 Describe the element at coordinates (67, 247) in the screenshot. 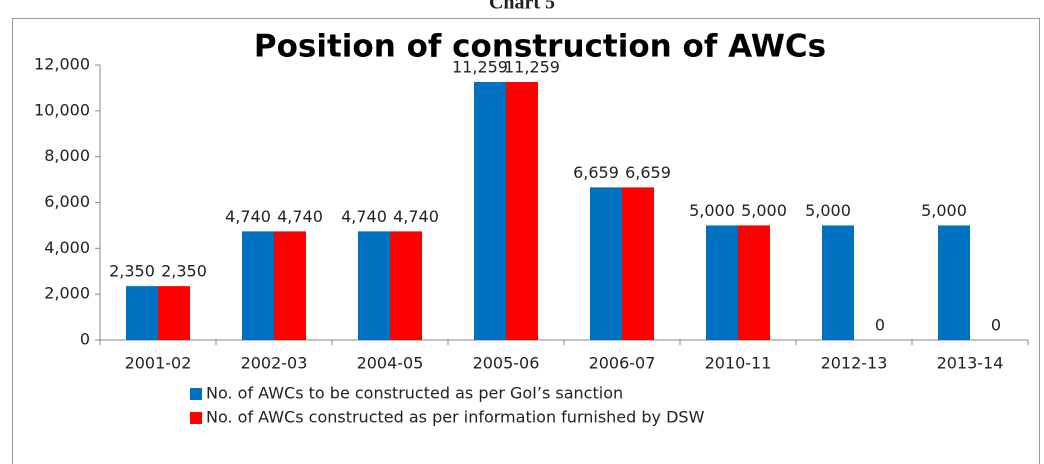

I see `y-tick-label: 4,000` at that location.